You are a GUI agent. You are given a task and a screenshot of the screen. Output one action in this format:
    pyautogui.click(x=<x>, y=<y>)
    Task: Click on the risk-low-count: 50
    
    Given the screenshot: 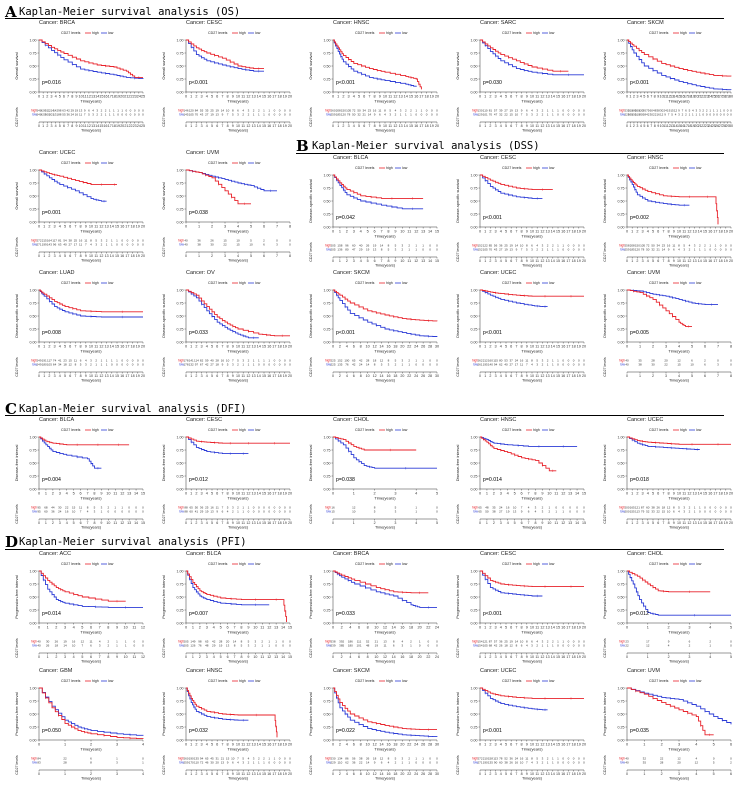 What is the action you would take?
    pyautogui.click(x=354, y=115)
    